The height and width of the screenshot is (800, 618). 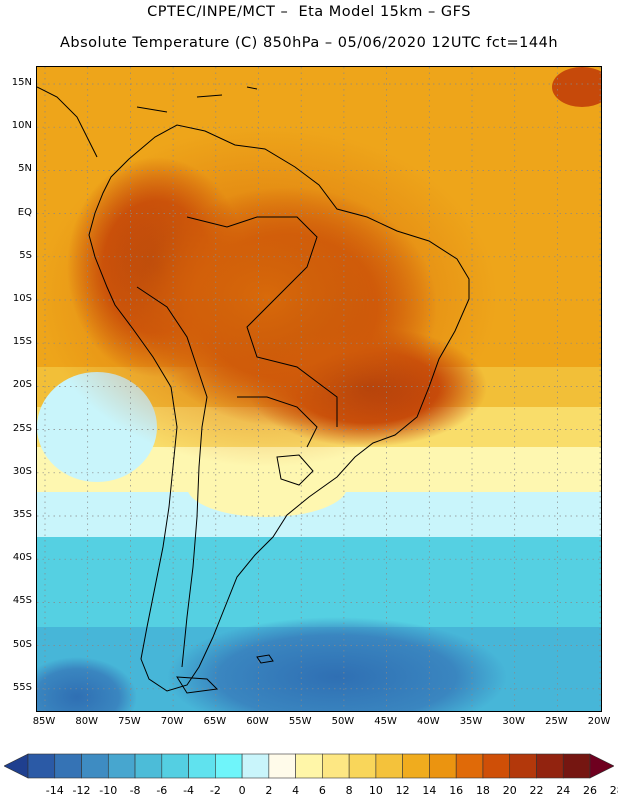 What do you see at coordinates (269, 790) in the screenshot?
I see `colorbar-label: 2` at bounding box center [269, 790].